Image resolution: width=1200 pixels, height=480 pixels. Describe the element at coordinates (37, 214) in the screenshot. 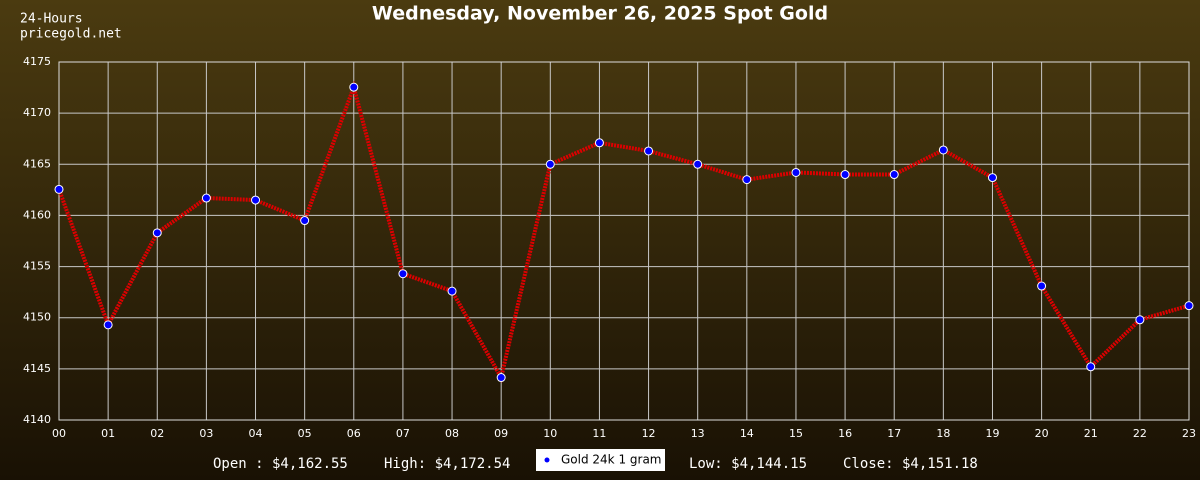

I see `y-tick-label: 4160` at that location.